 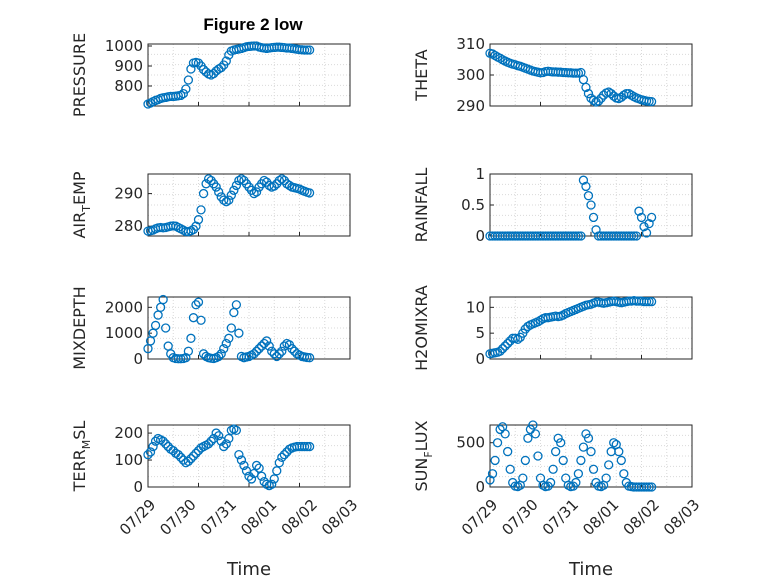 What do you see at coordinates (421, 205) in the screenshot?
I see `y-axis-label: RAINFALL` at bounding box center [421, 205].